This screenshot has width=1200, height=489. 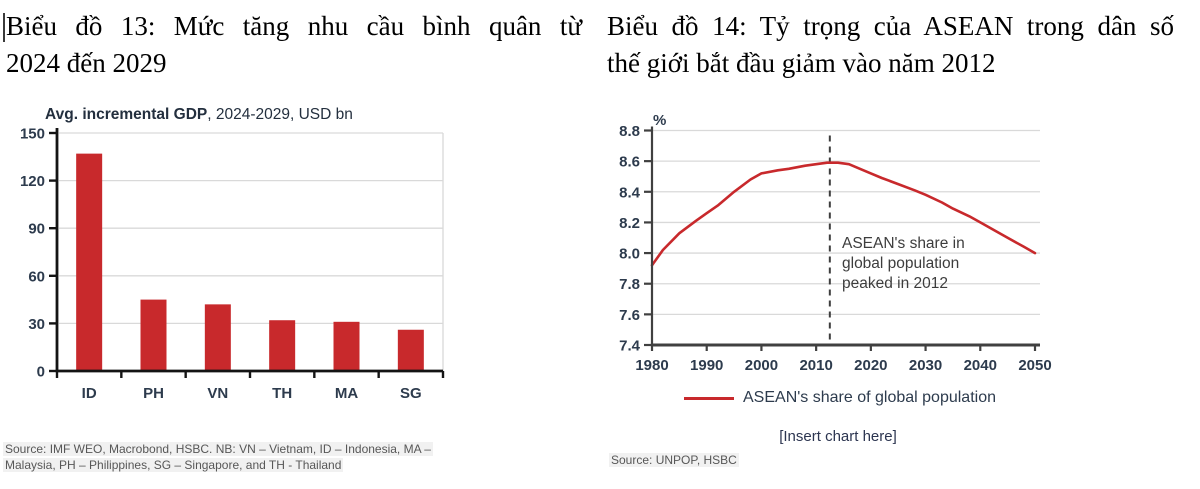 I want to click on category-label-sg: SG, so click(x=411, y=393).